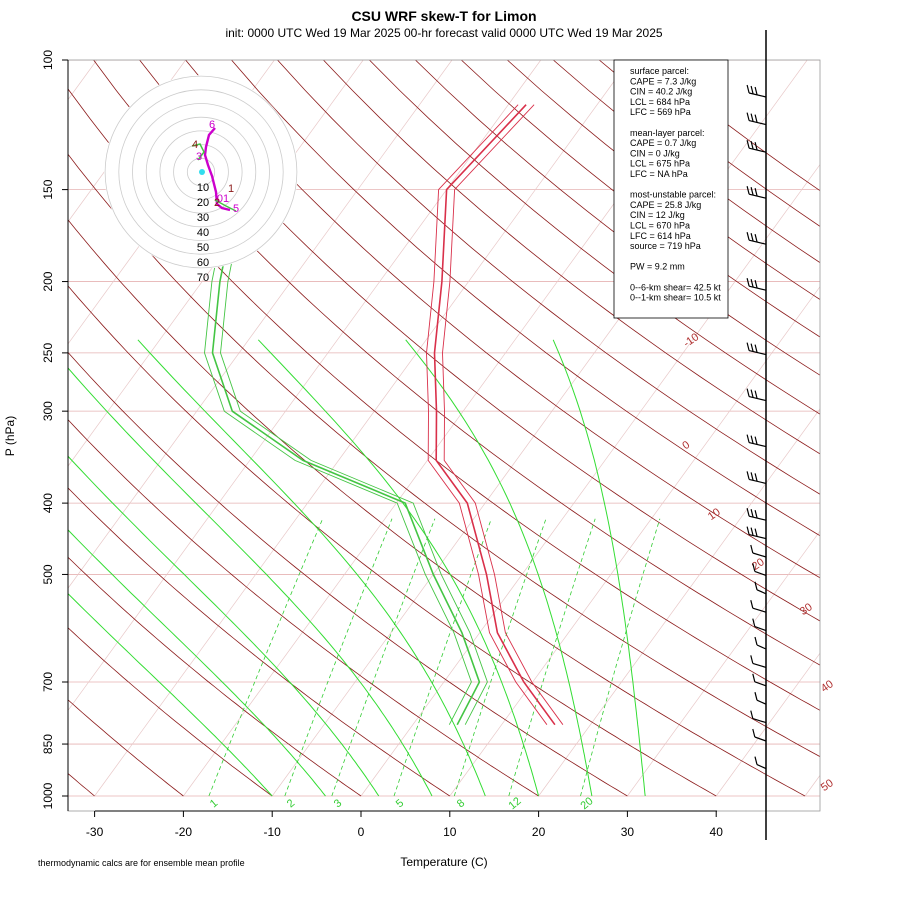 Image resolution: width=900 pixels, height=900 pixels. What do you see at coordinates (657, 267) in the screenshot?
I see `info-line: PW = 9.2 mm` at bounding box center [657, 267].